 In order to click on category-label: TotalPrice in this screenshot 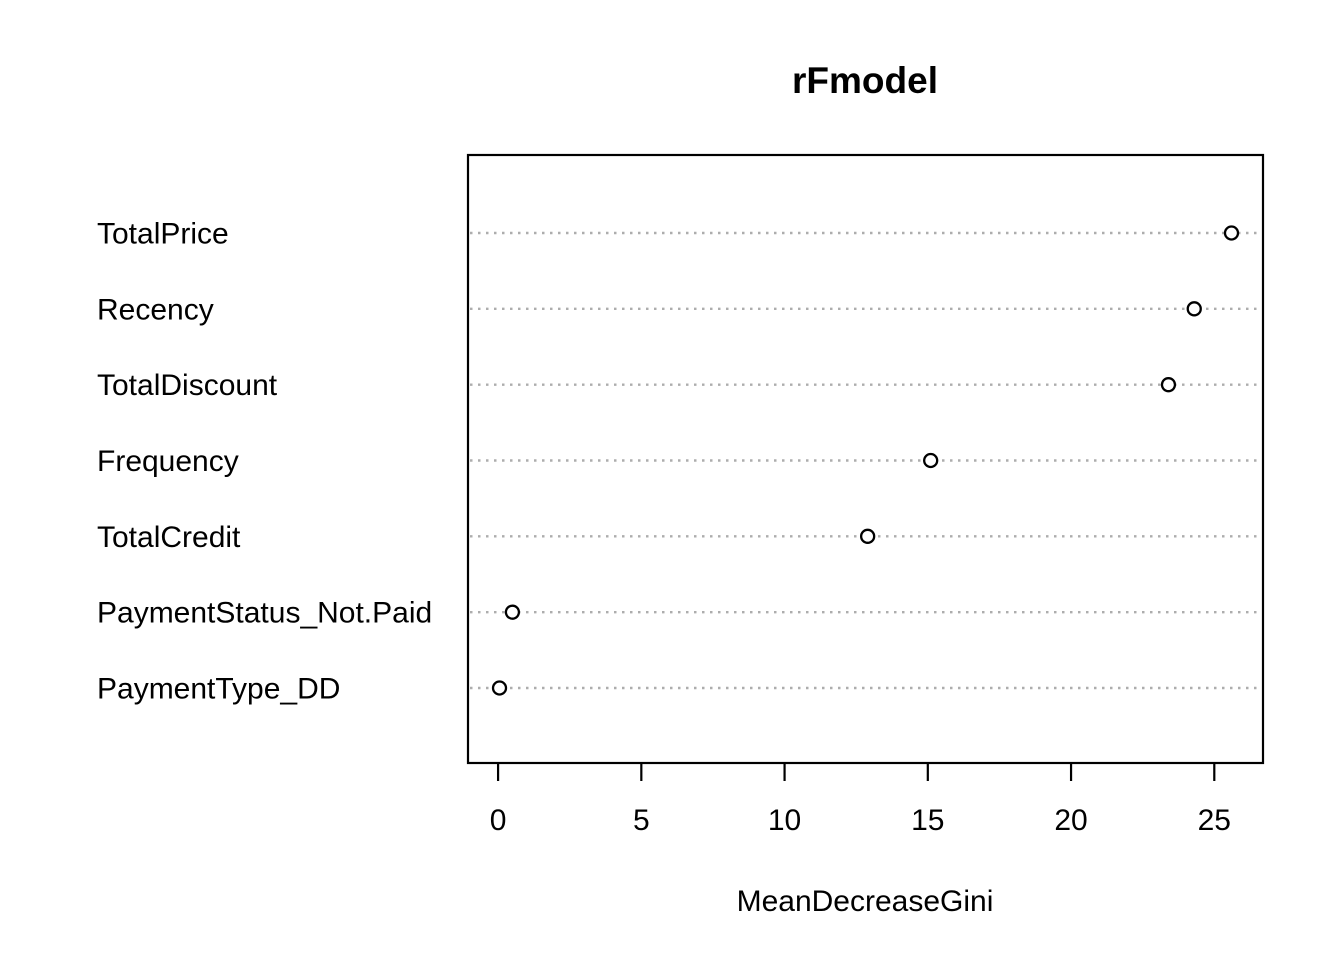, I will do `click(163, 234)`.